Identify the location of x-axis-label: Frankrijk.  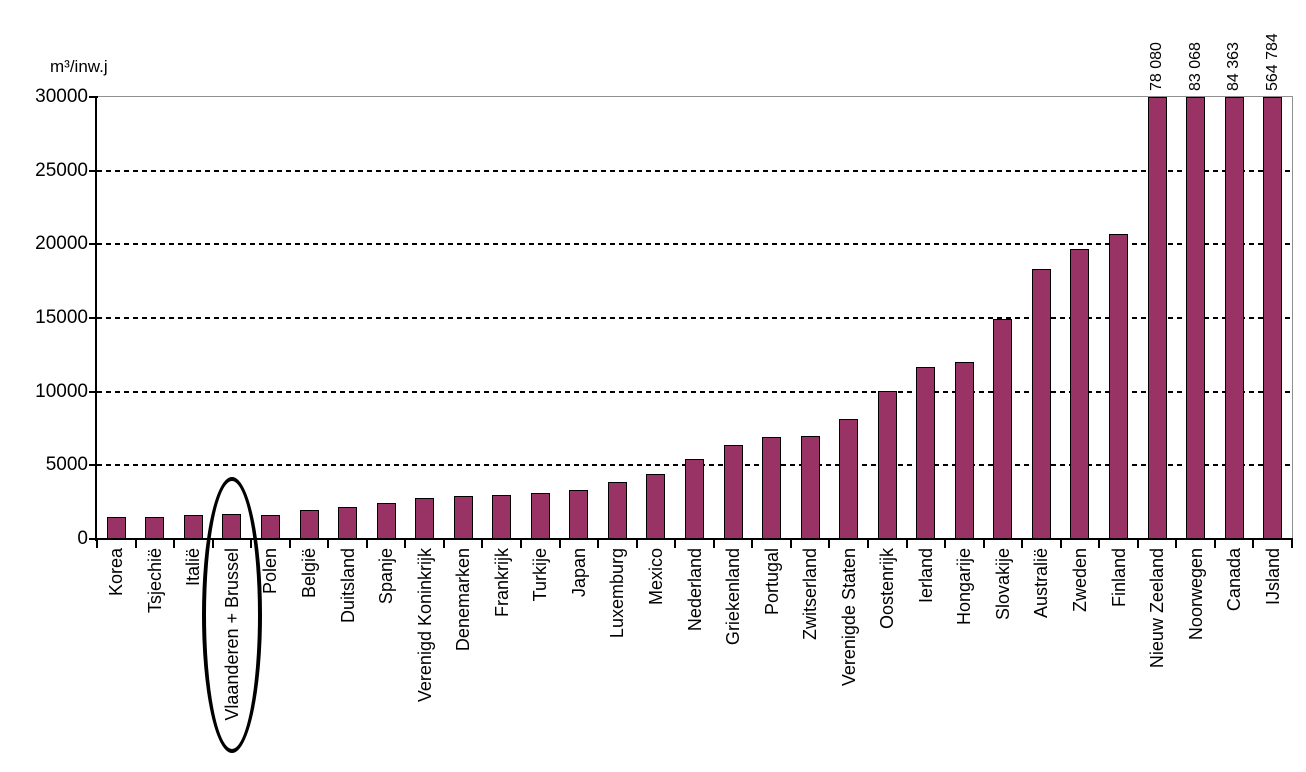
(501, 583).